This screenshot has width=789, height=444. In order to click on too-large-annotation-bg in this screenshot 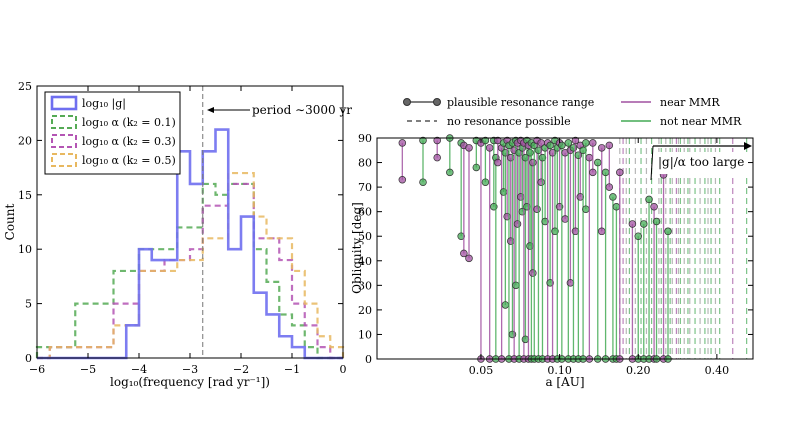, I will do `click(701, 163)`.